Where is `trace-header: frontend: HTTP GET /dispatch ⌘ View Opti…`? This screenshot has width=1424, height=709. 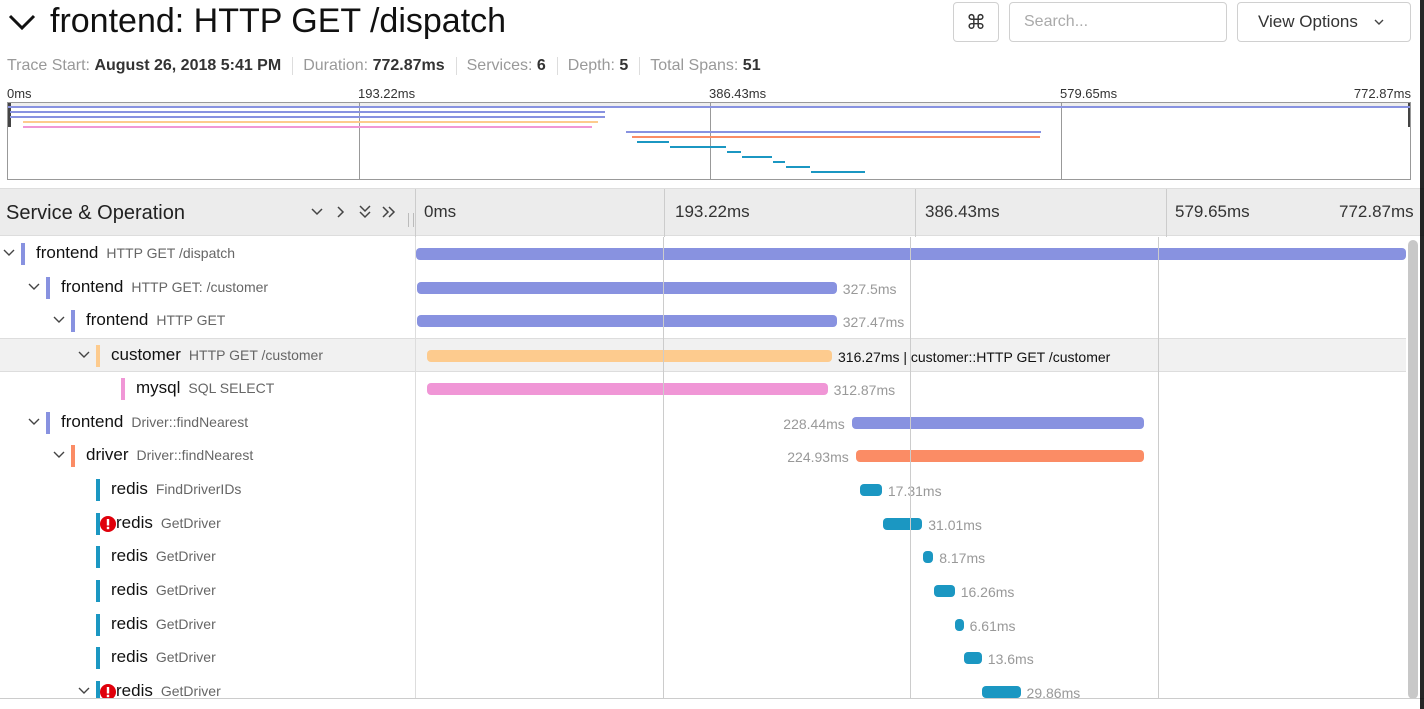
trace-header: frontend: HTTP GET /dispatch ⌘ View Opti… is located at coordinates (712, 44).